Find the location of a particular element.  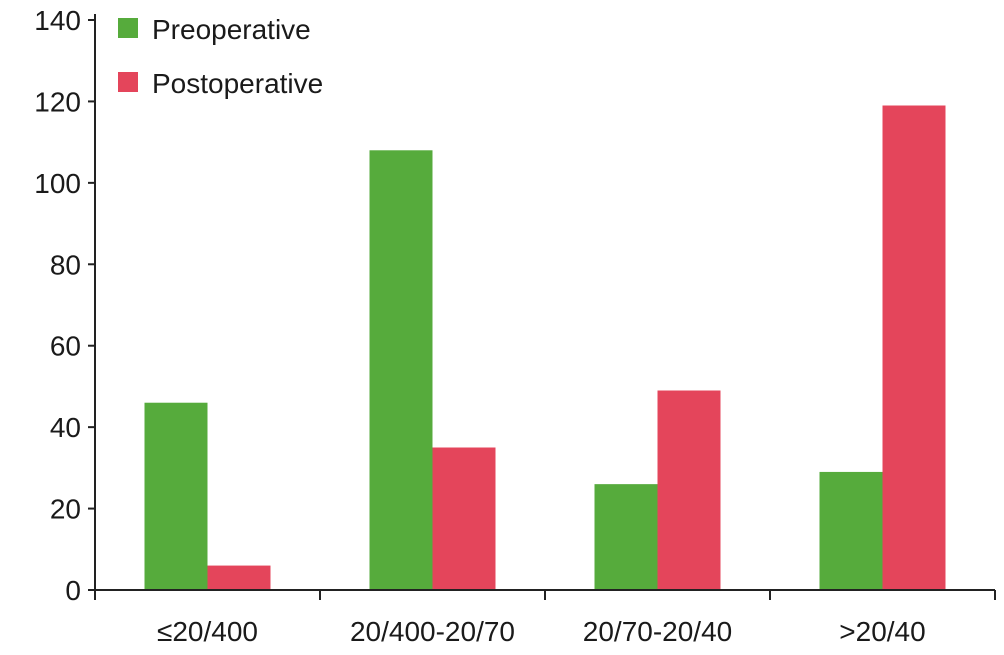

legend: Preoperative Postoperative is located at coordinates (220, 56).